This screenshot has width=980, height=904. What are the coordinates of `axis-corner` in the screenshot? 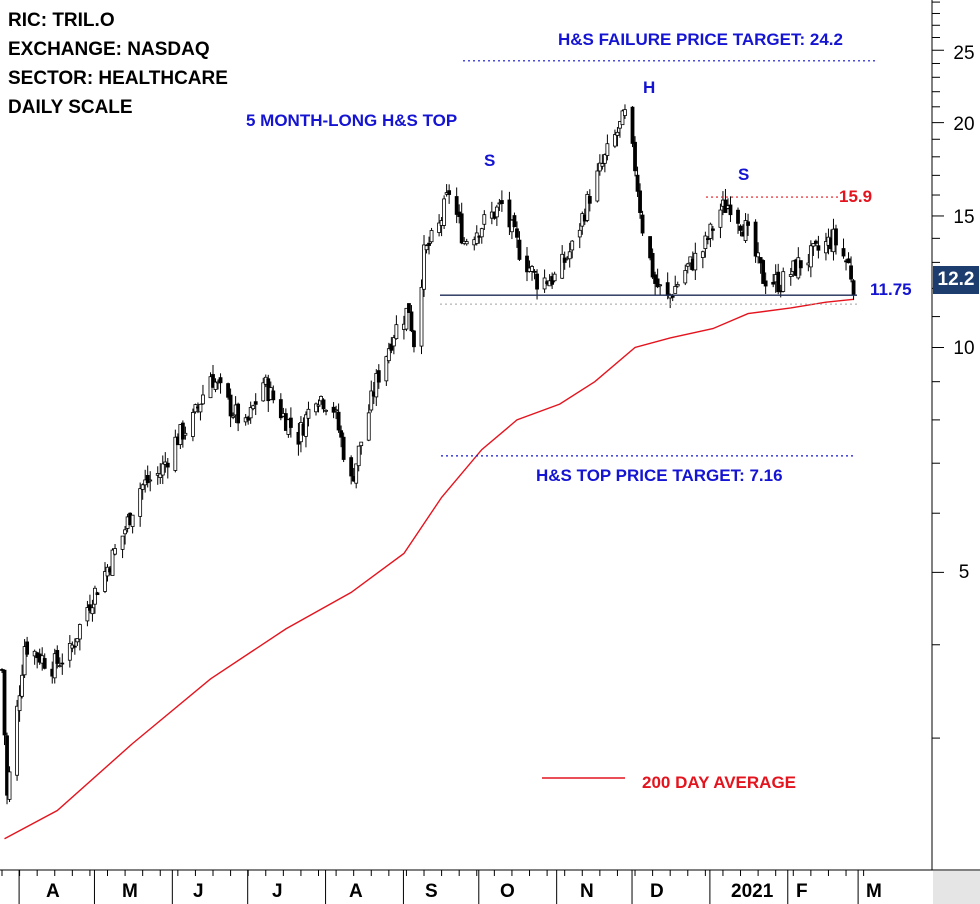 It's located at (956, 887).